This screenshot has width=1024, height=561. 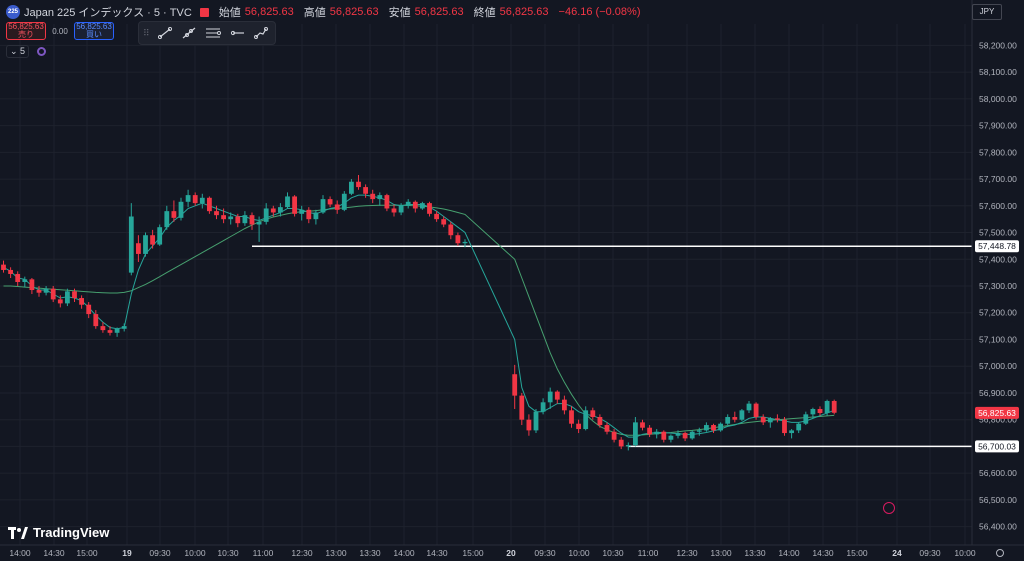 I want to click on time-tick-label: 12:30, so click(x=302, y=553).